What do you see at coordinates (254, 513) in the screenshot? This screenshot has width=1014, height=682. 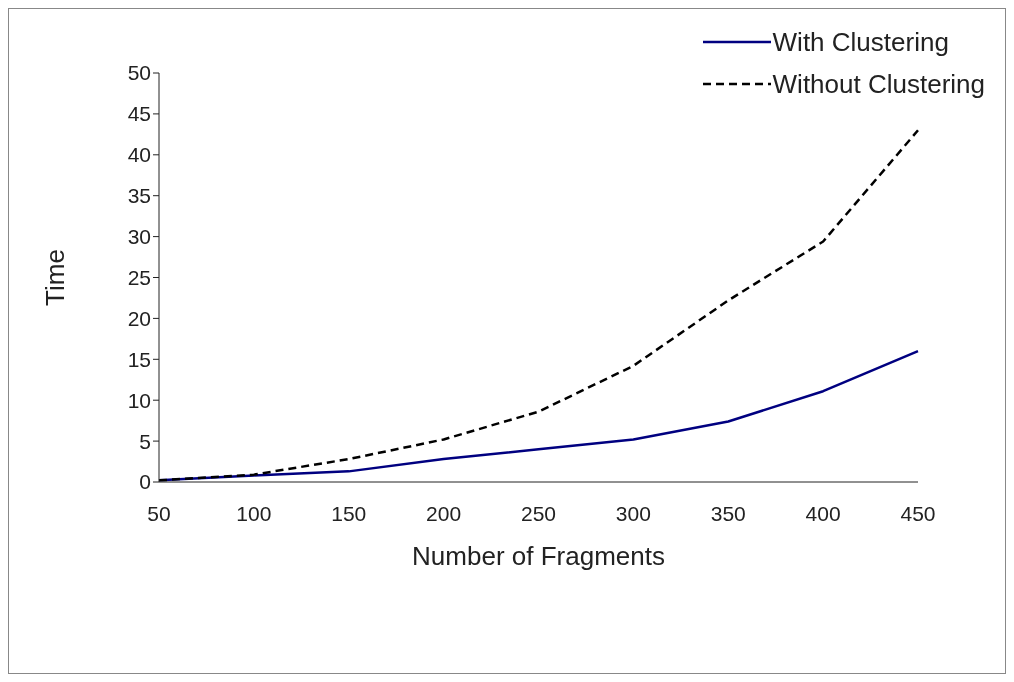 I see `x-tick-label: 100` at bounding box center [254, 513].